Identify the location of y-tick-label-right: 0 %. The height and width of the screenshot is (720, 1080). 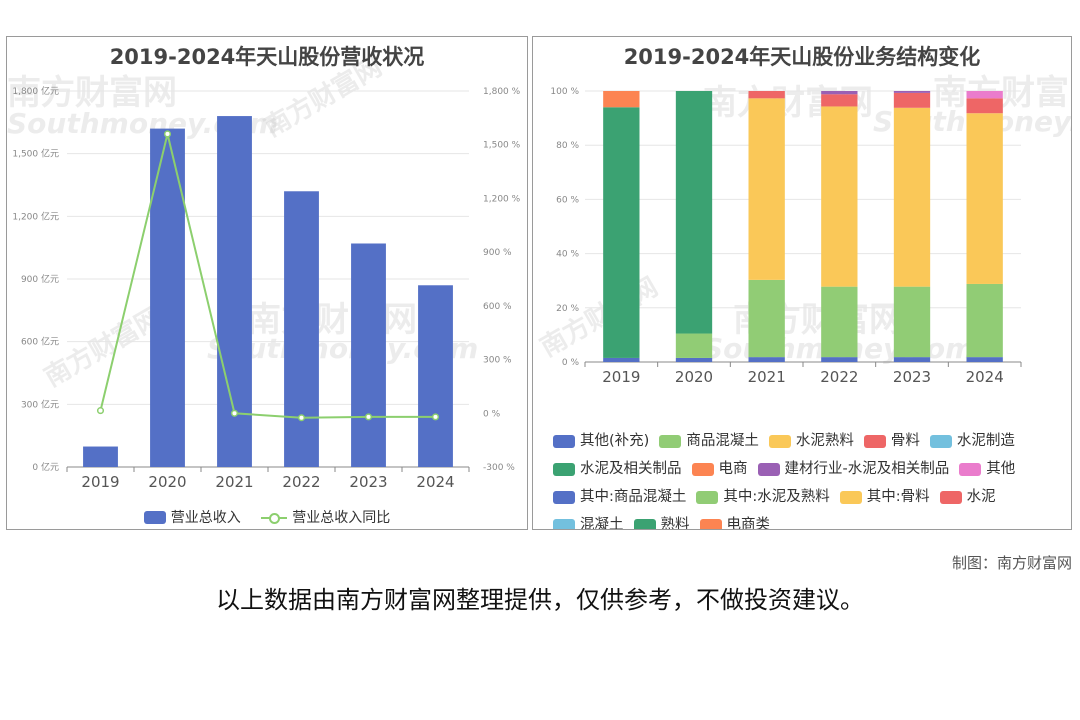
(492, 414).